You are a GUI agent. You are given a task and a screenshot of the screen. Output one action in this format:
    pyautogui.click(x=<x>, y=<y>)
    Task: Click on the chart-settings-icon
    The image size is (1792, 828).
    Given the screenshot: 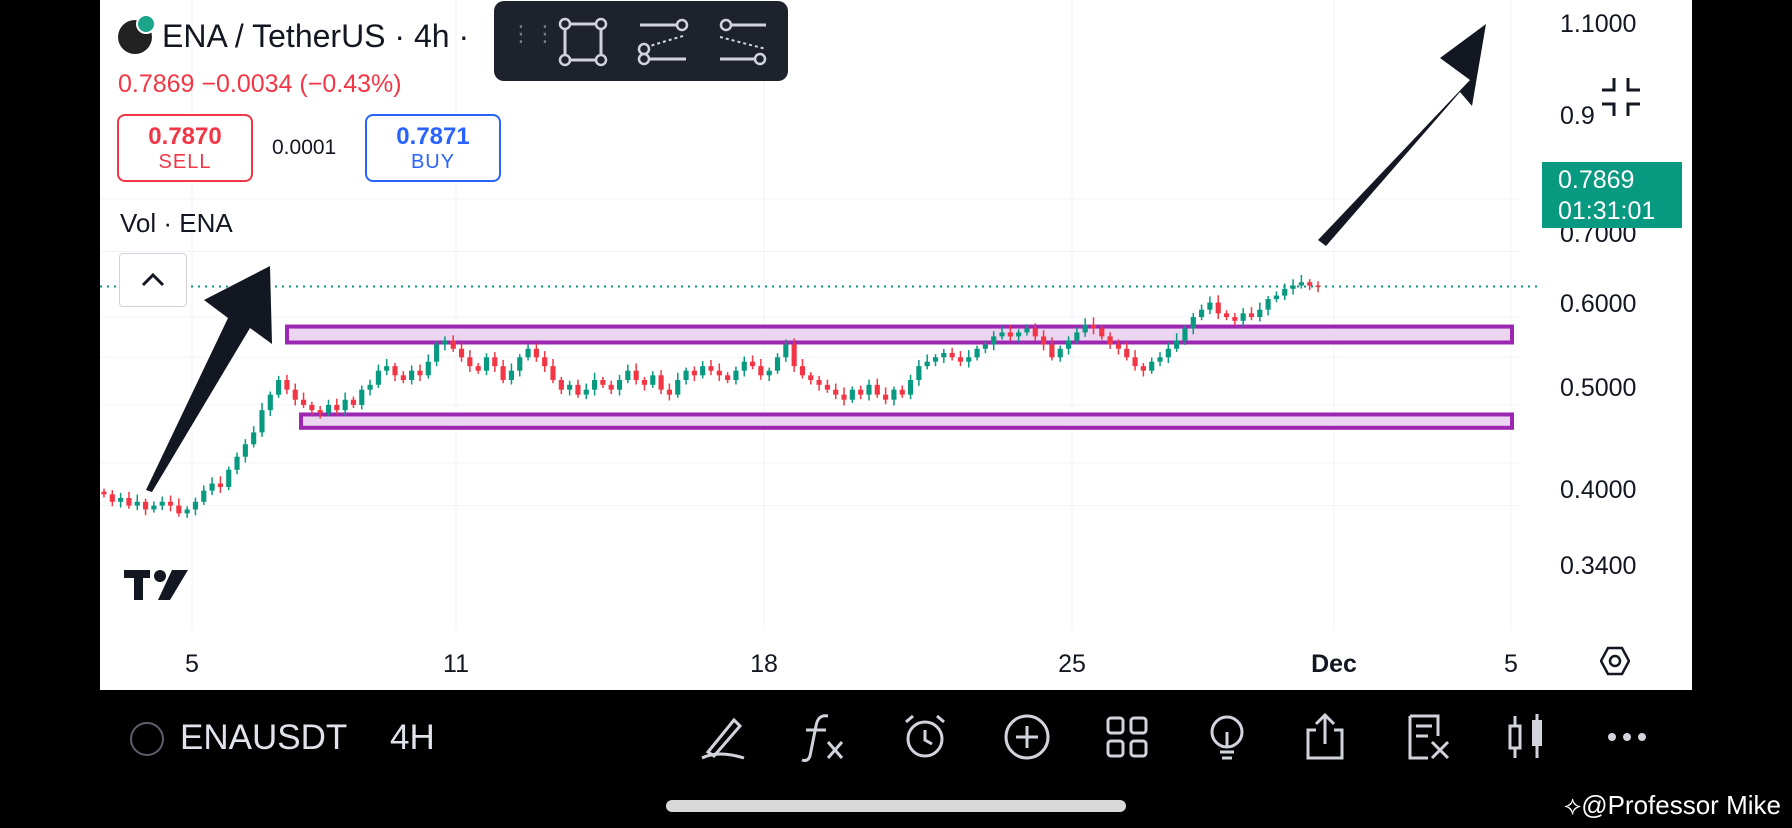 What is the action you would take?
    pyautogui.click(x=1615, y=661)
    